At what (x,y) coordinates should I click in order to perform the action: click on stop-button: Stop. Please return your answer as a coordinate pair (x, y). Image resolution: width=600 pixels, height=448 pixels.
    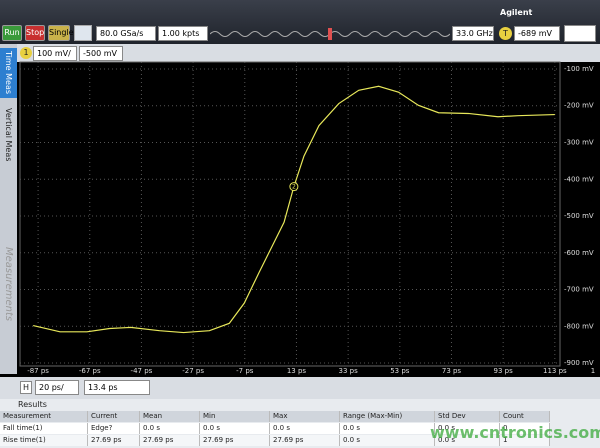
    Looking at the image, I should click on (35, 33).